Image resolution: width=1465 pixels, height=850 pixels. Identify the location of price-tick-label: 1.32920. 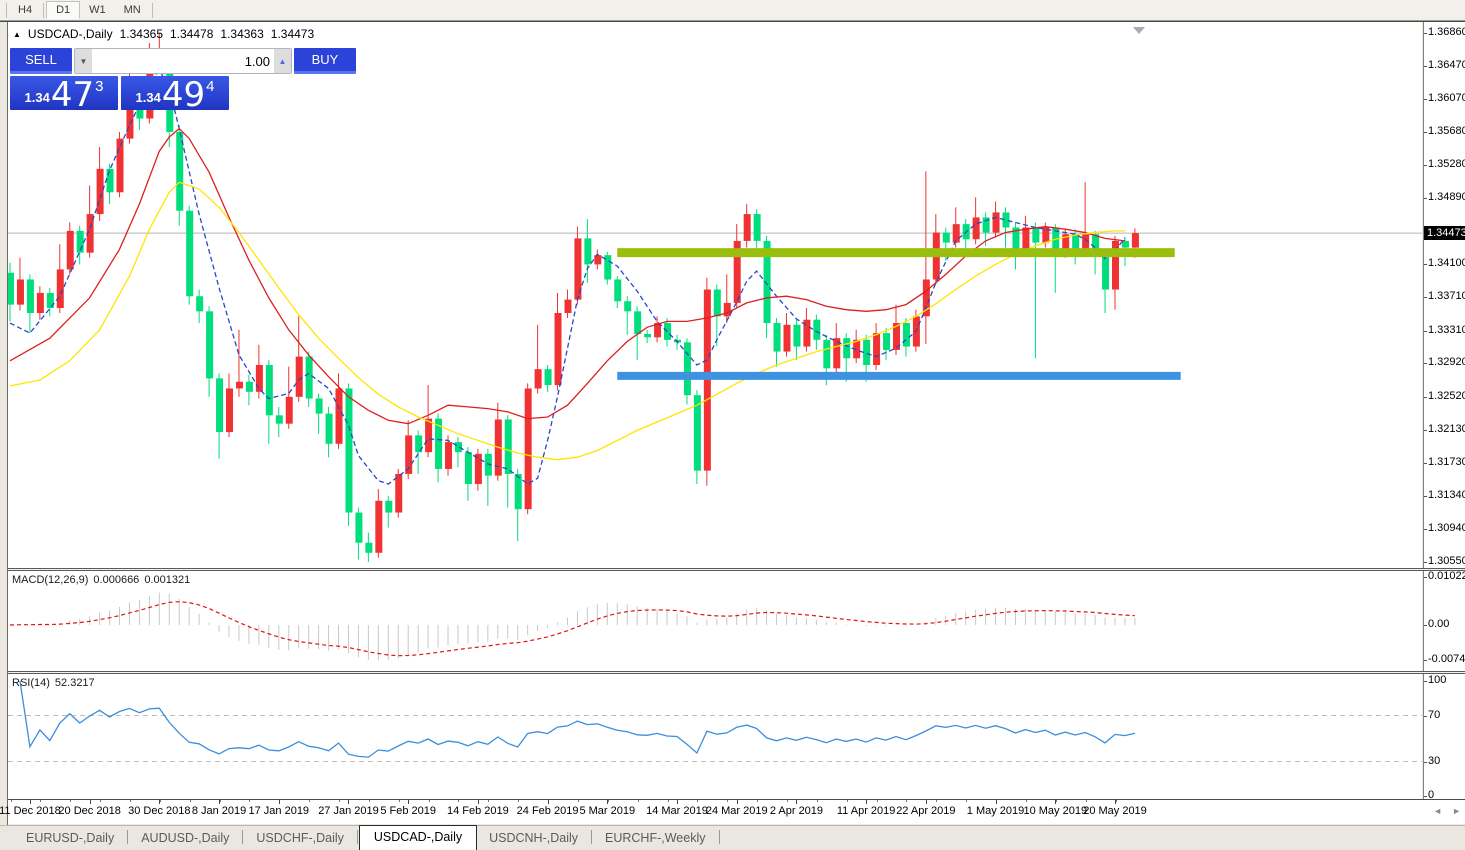
(1446, 362).